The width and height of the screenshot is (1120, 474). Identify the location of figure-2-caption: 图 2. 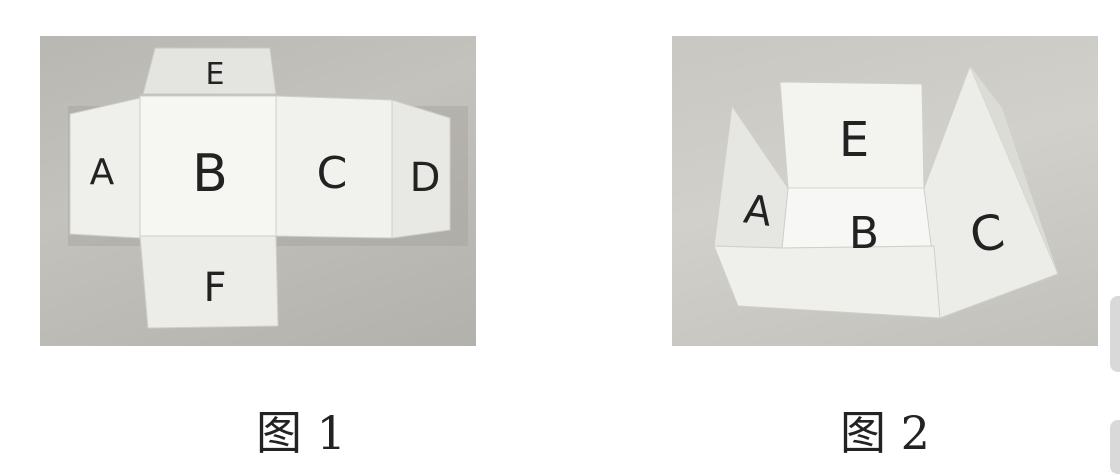
(885, 433).